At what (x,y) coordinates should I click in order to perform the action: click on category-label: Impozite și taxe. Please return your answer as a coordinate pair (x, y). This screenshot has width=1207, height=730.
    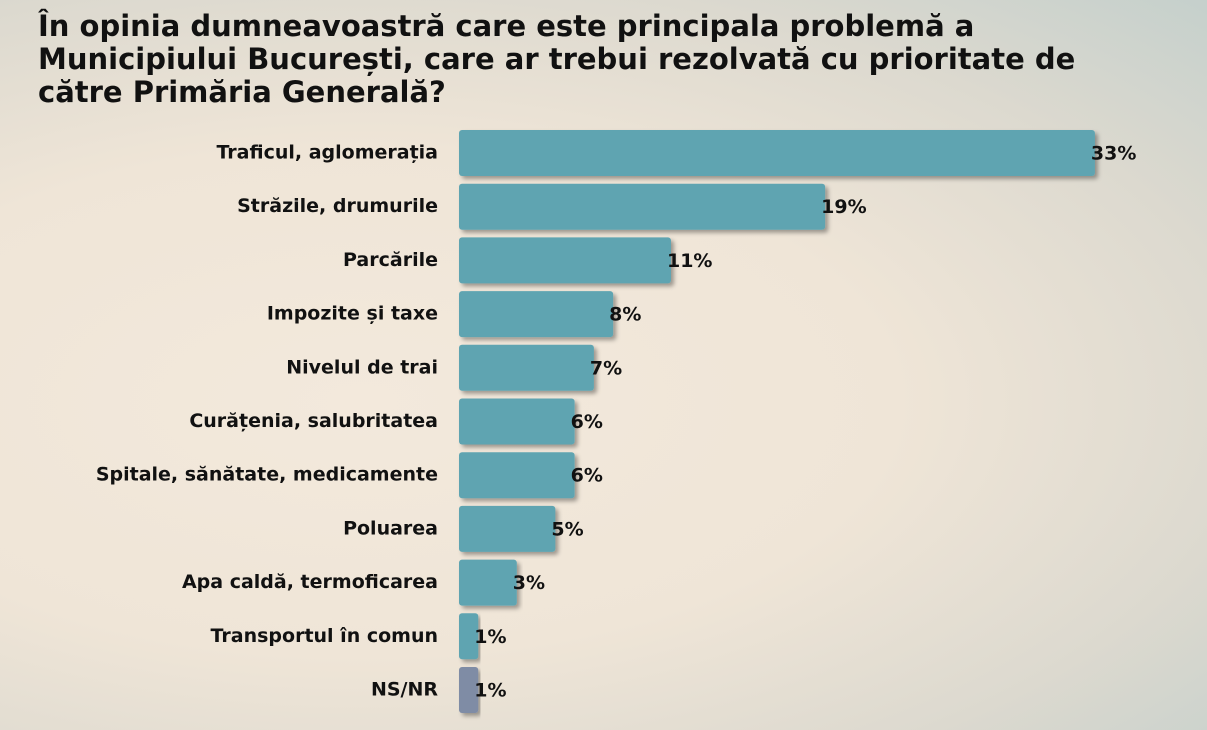
    Looking at the image, I should click on (352, 314).